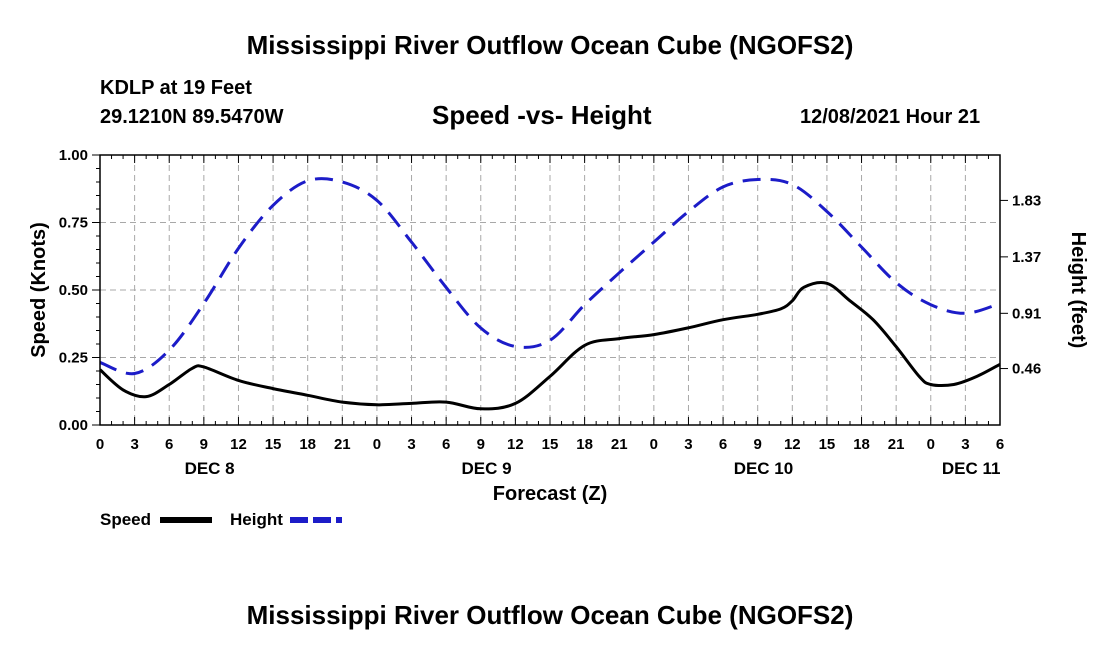  Describe the element at coordinates (176, 88) in the screenshot. I see `station-label: KDLP at 19 Feet` at that location.